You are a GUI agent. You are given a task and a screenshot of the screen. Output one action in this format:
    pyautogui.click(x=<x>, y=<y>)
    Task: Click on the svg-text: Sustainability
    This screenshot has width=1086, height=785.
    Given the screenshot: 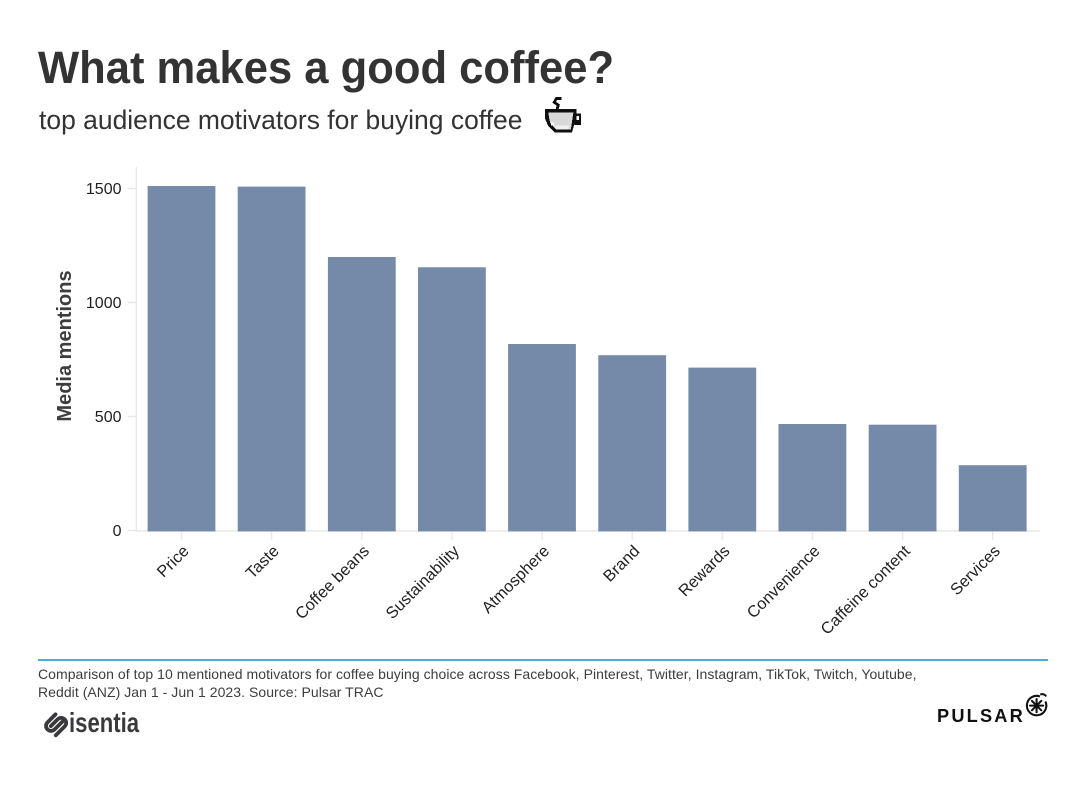 What is the action you would take?
    pyautogui.click(x=422, y=581)
    